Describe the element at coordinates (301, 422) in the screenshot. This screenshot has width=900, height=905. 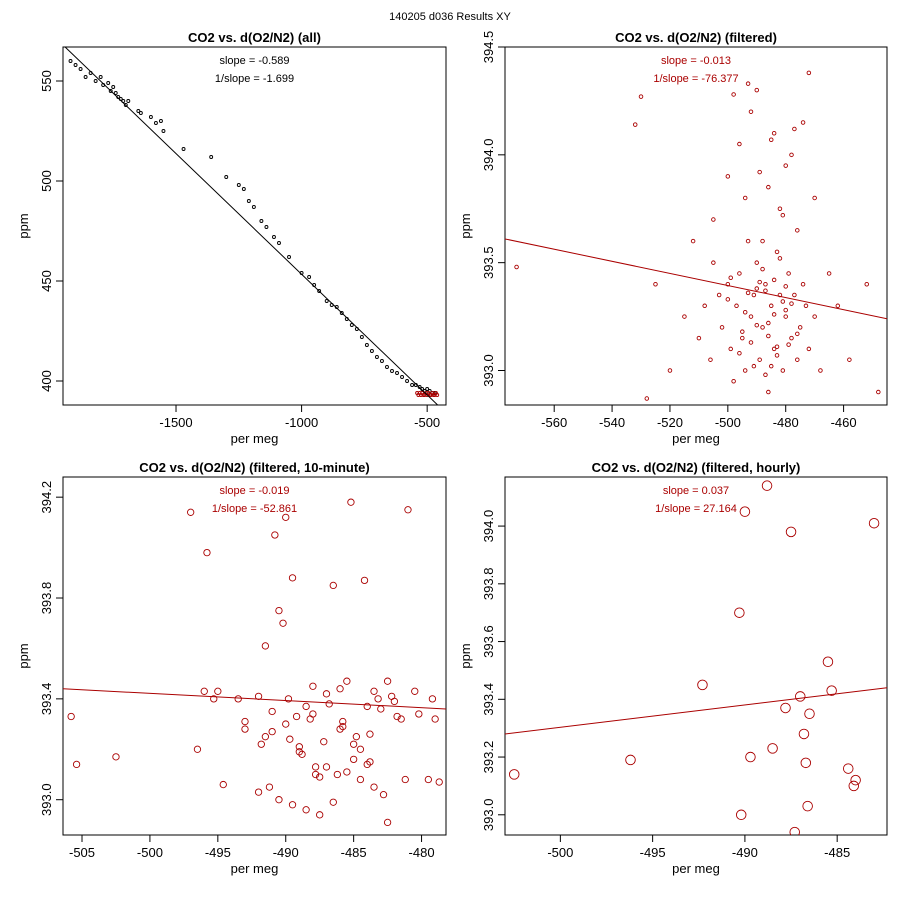
I see `x-tick-label: -1000` at that location.